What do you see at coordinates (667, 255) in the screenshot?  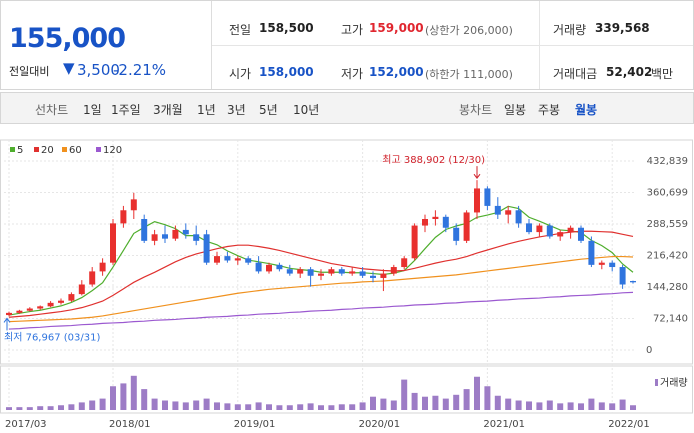 I see `y-tick-label: 216,420` at bounding box center [667, 255].